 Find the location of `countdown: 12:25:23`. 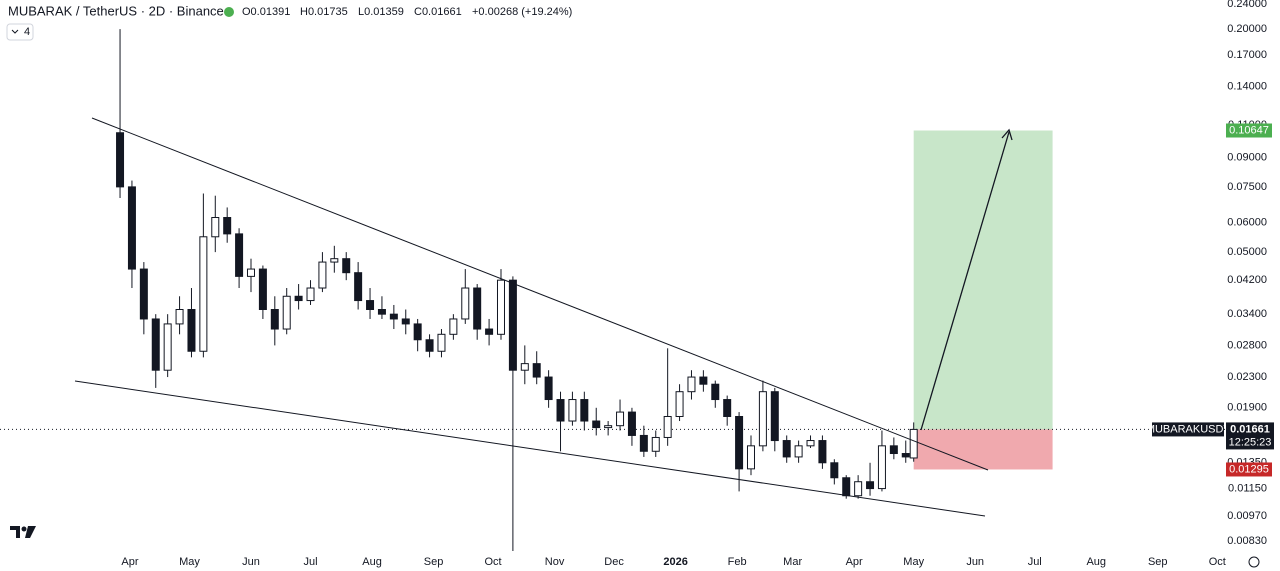

countdown: 12:25:23 is located at coordinates (1250, 442).